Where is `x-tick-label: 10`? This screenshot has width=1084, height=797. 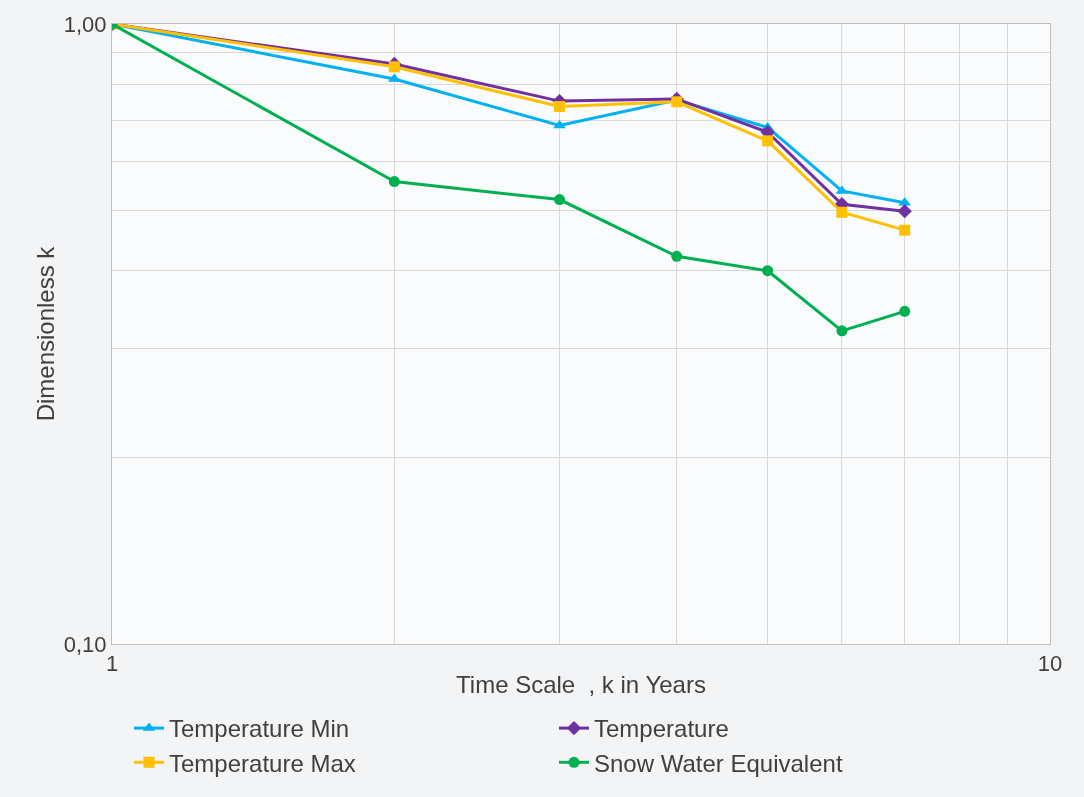
x-tick-label: 10 is located at coordinates (1050, 664).